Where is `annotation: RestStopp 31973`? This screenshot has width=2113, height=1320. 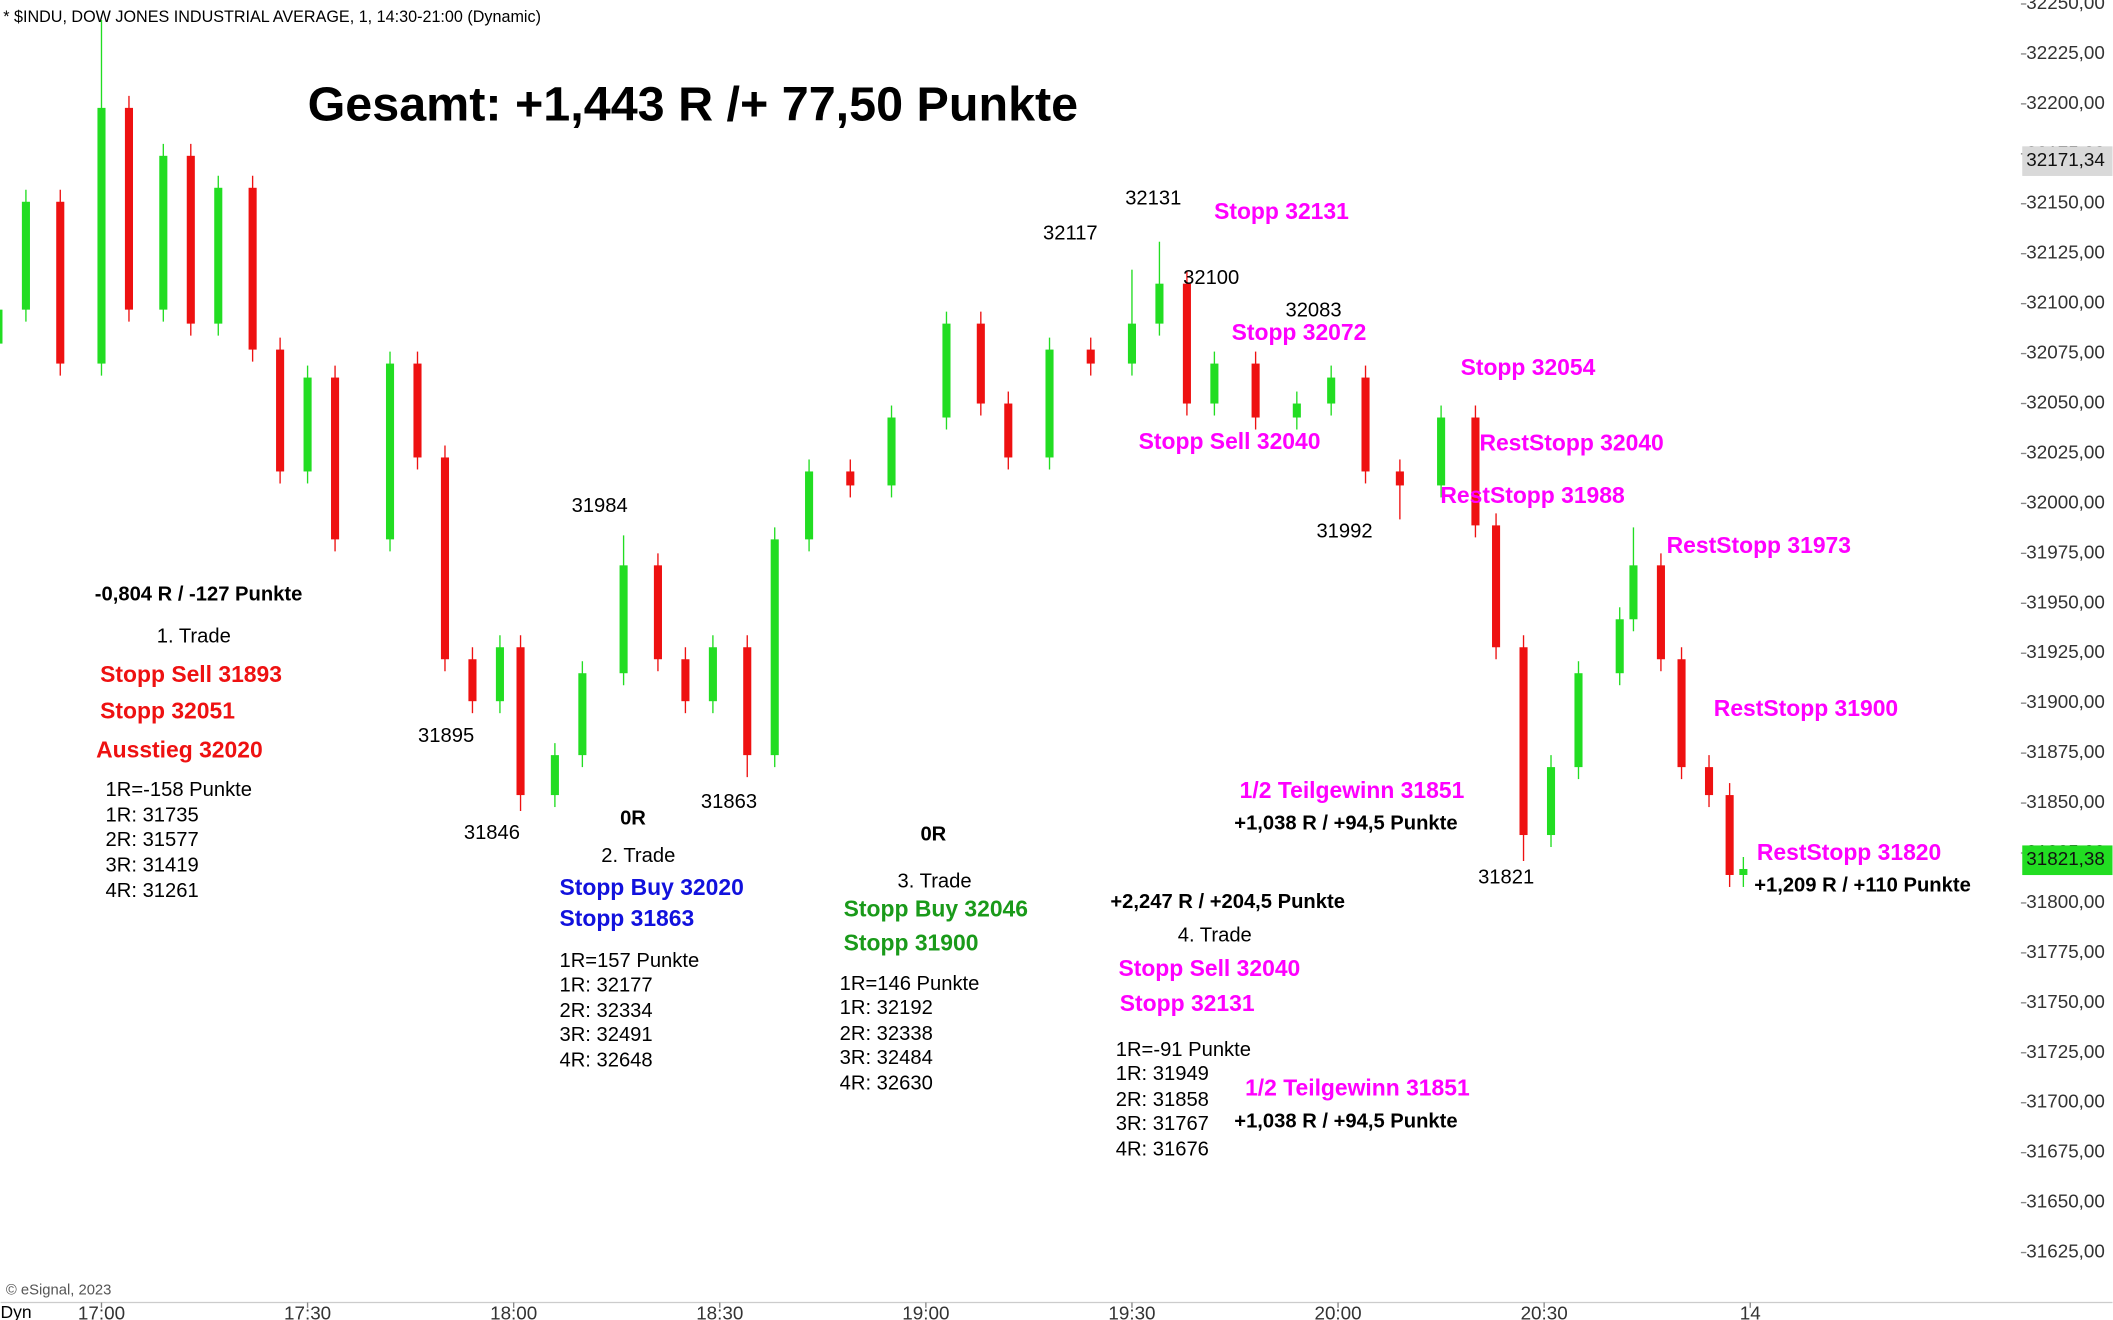 annotation: RestStopp 31973 is located at coordinates (1759, 545).